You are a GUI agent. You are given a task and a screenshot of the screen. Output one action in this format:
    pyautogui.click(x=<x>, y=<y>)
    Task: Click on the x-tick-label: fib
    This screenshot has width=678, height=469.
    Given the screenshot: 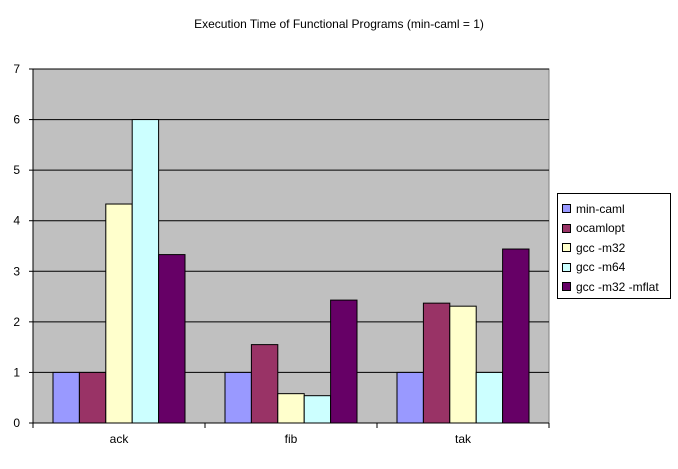 What is the action you would take?
    pyautogui.click(x=291, y=439)
    